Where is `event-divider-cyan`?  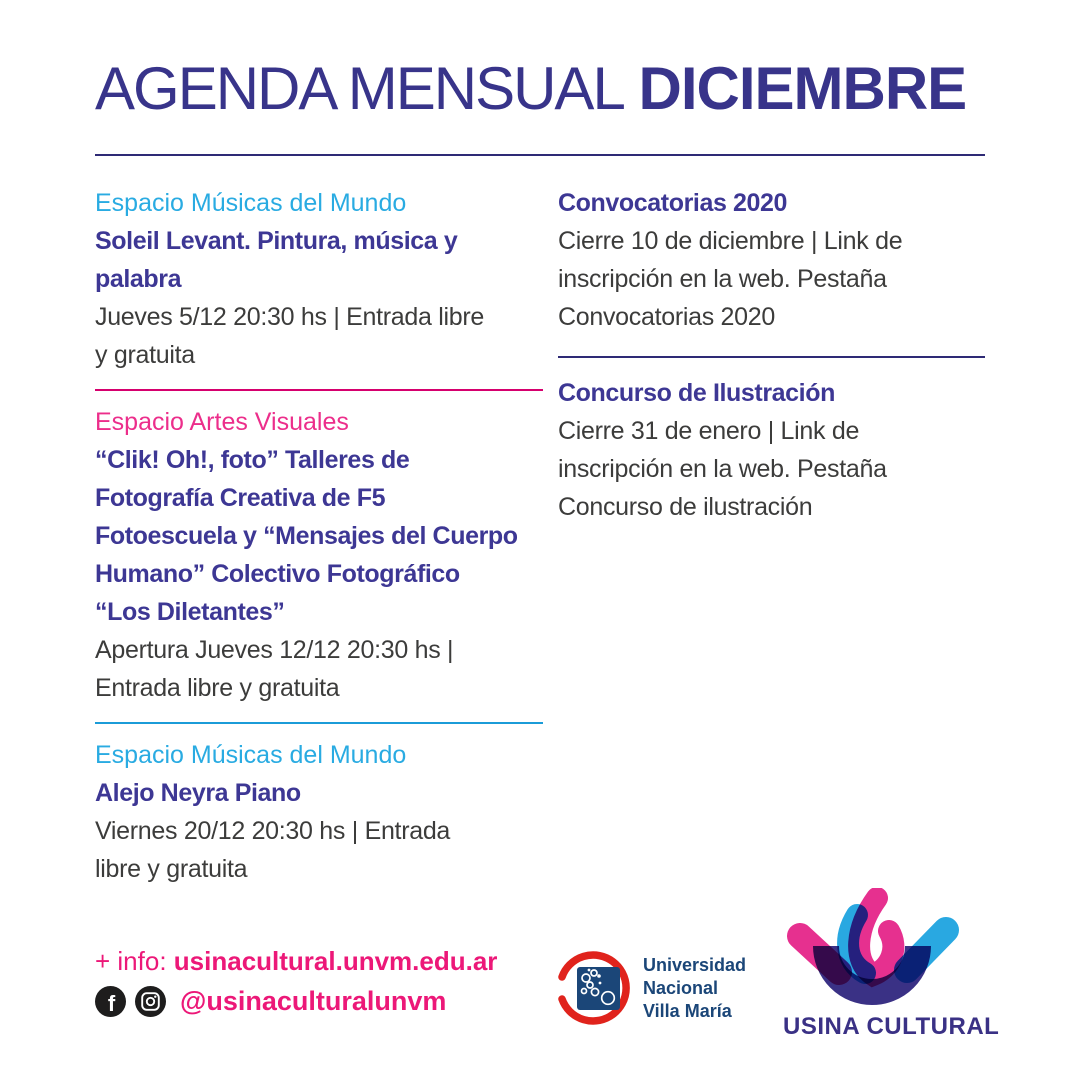
event-divider-cyan is located at coordinates (319, 723).